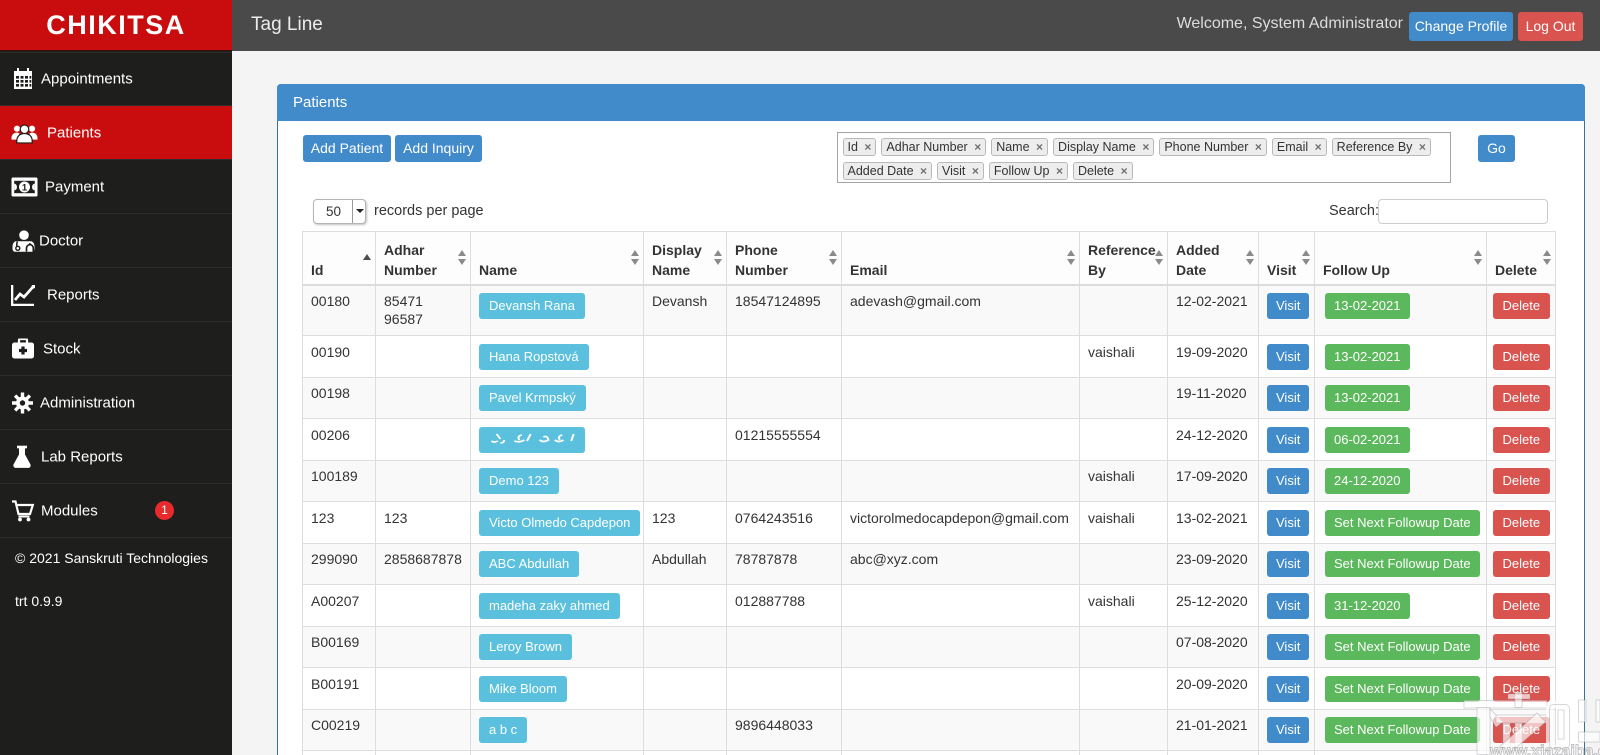  I want to click on svg-text: 1, so click(25, 187).